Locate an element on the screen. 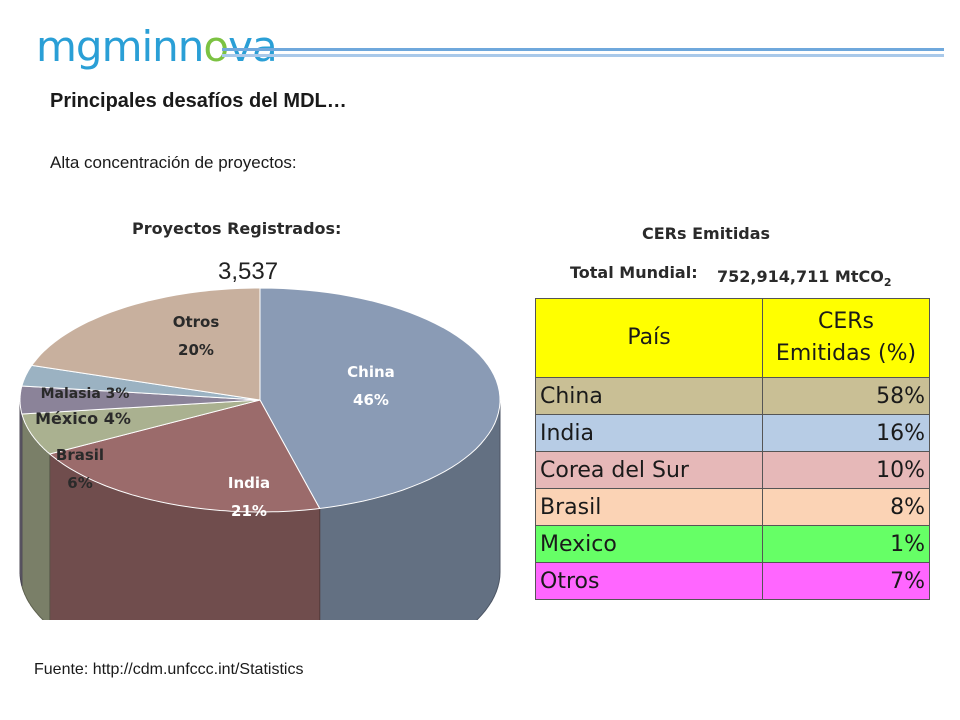 The image size is (960, 720). pie-slice-méxico is located at coordinates (140, 400).